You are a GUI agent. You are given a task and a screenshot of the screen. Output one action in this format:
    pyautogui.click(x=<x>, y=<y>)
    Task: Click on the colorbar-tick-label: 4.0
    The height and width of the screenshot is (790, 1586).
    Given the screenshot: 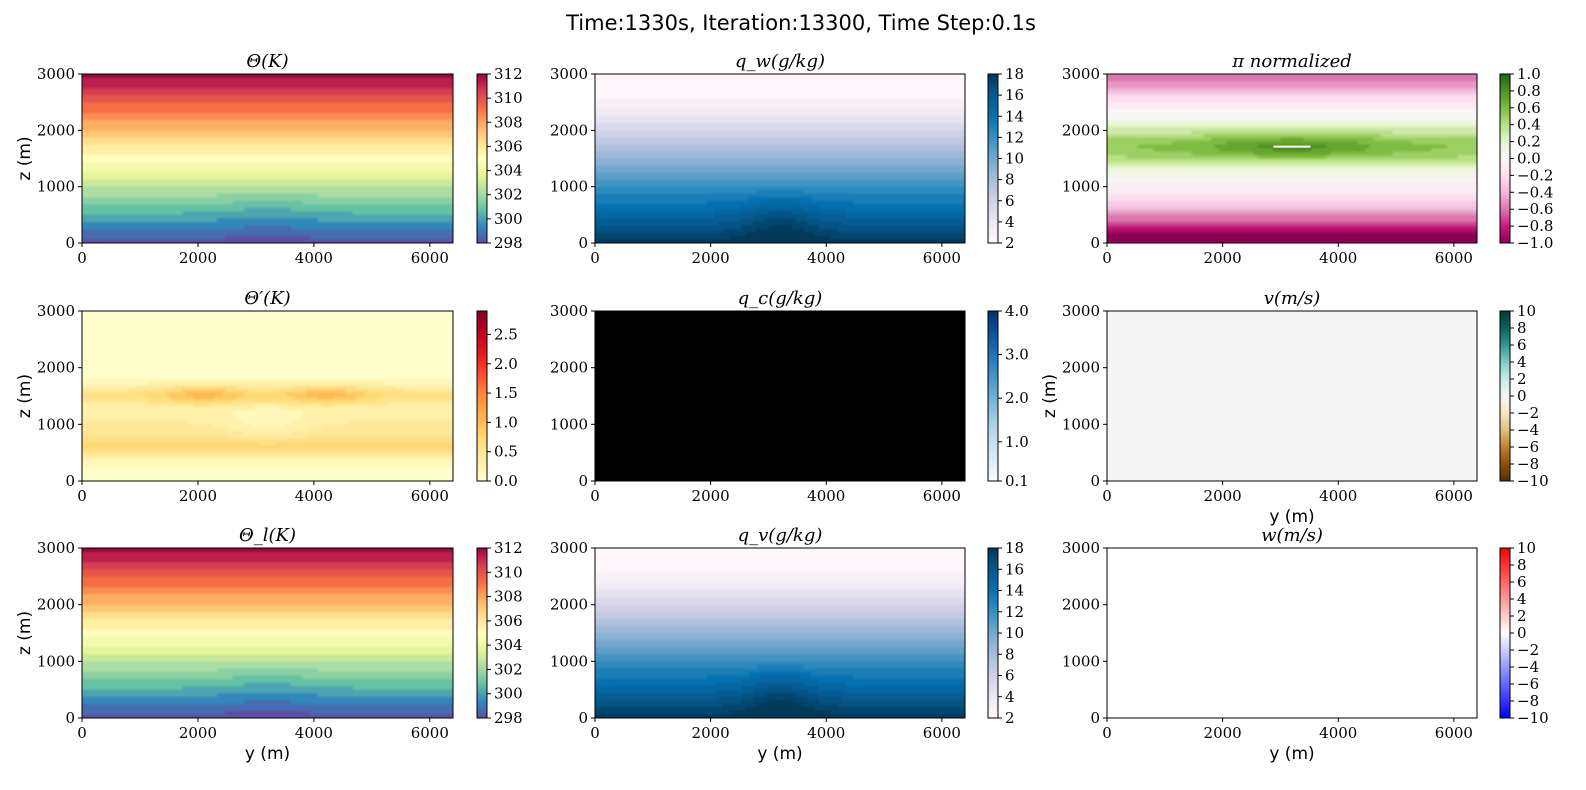 What is the action you would take?
    pyautogui.click(x=1017, y=311)
    